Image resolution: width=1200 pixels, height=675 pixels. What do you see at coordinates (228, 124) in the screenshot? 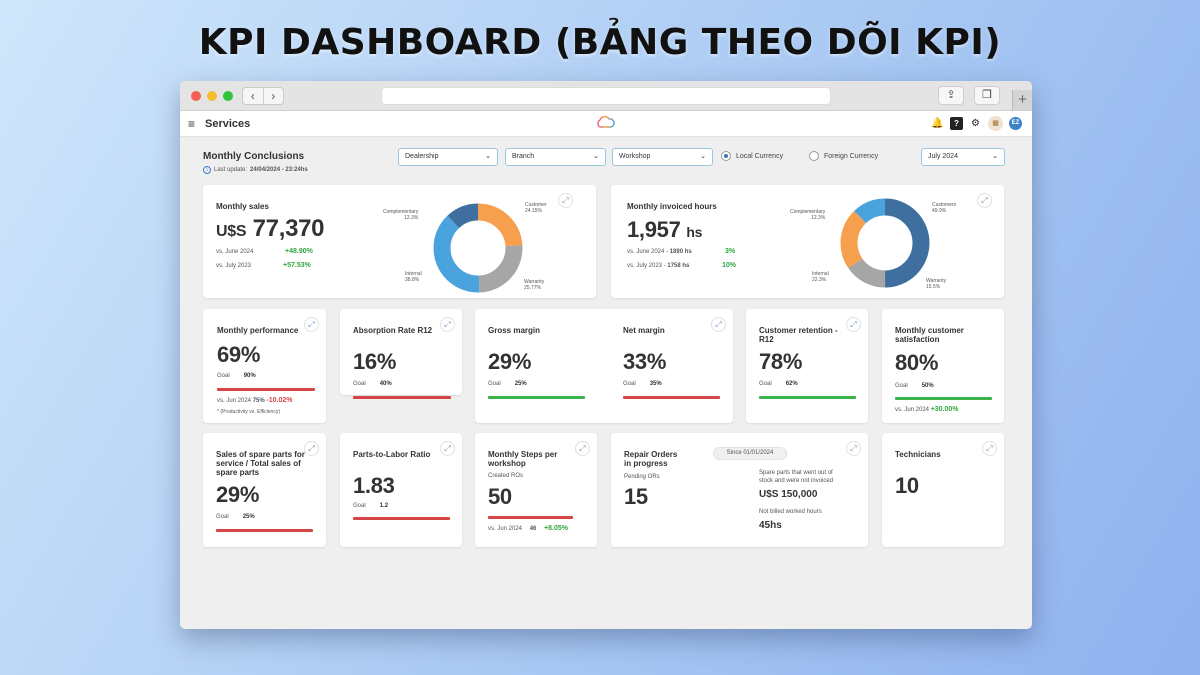
I see `app-title: Services` at bounding box center [228, 124].